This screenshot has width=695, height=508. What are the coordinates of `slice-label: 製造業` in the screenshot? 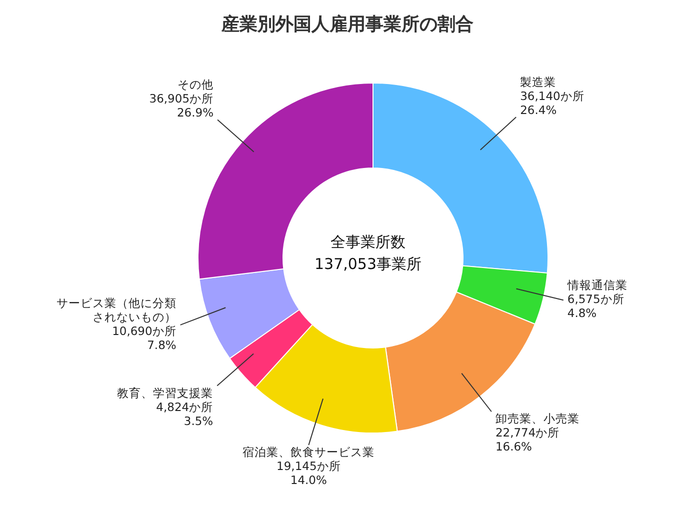 It's located at (538, 82).